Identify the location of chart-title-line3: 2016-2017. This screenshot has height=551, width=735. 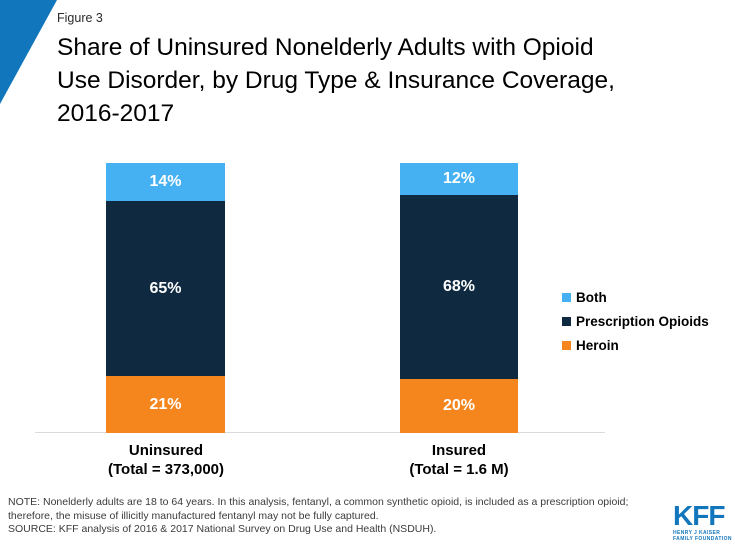
(116, 113).